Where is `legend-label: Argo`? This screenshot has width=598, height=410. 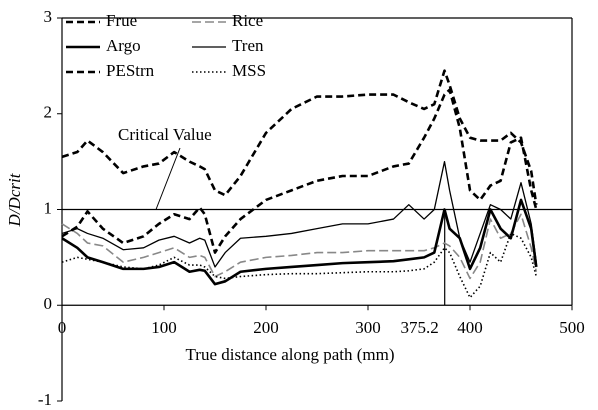 legend-label: Argo is located at coordinates (123, 45).